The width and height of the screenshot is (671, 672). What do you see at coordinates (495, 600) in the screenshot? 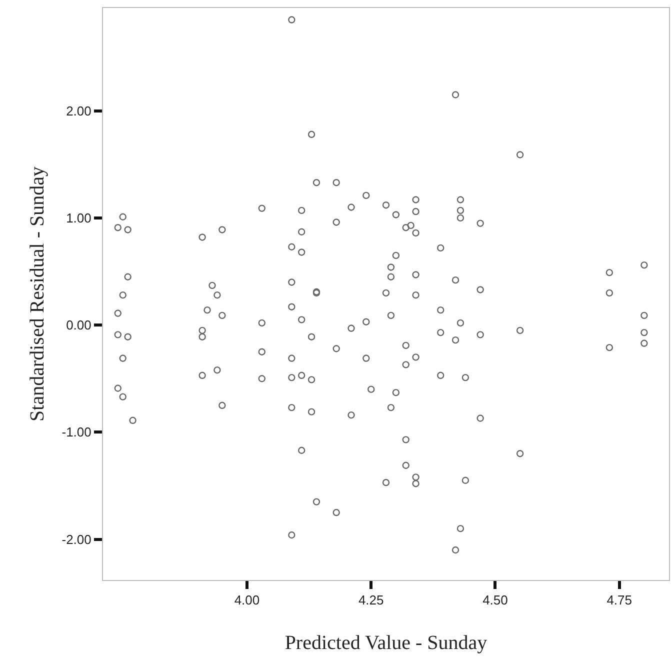
I see `x-tick-label: 4.50` at bounding box center [495, 600].